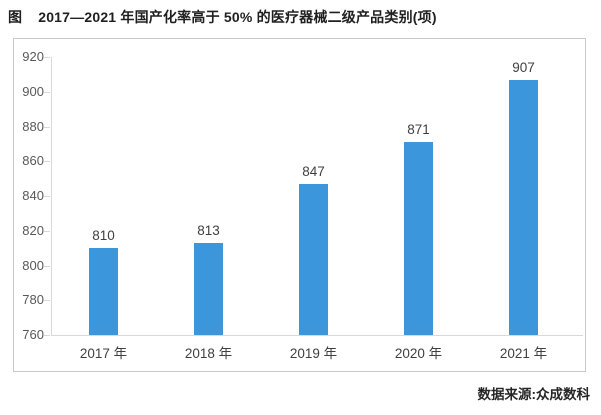 The height and width of the screenshot is (415, 601). What do you see at coordinates (523, 67) in the screenshot?
I see `bar-value-label: 907` at bounding box center [523, 67].